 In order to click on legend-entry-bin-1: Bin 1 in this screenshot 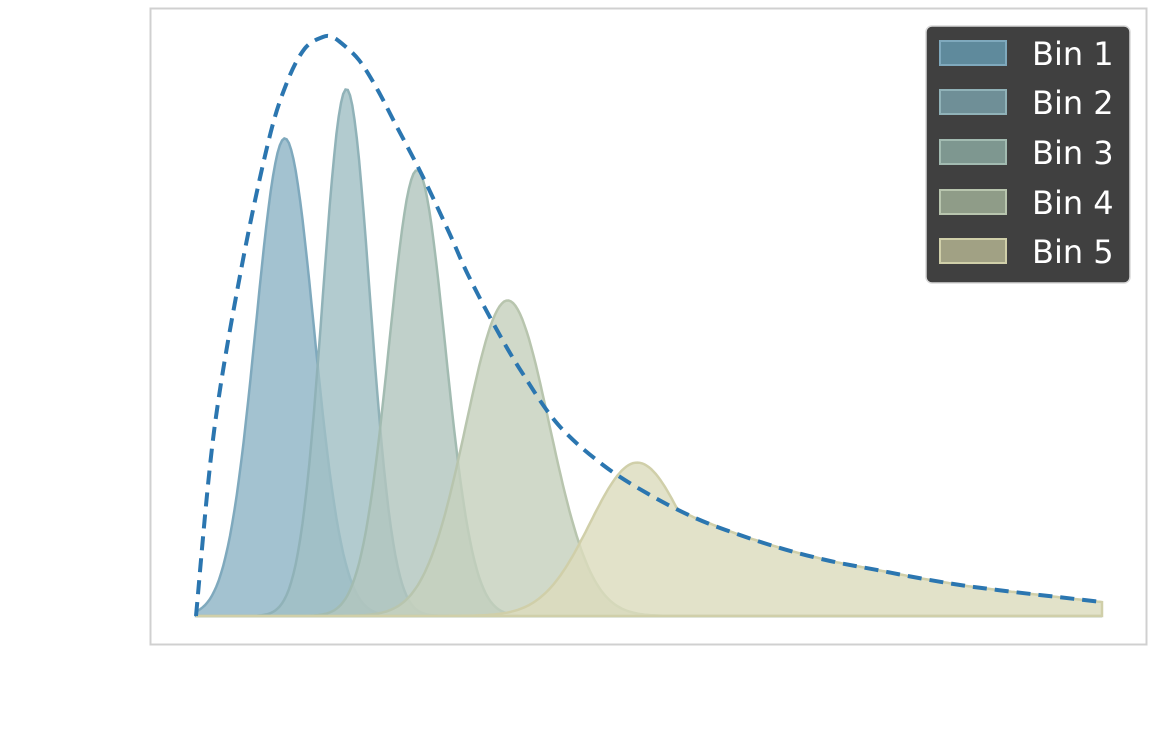, I will do `click(1026, 54)`.